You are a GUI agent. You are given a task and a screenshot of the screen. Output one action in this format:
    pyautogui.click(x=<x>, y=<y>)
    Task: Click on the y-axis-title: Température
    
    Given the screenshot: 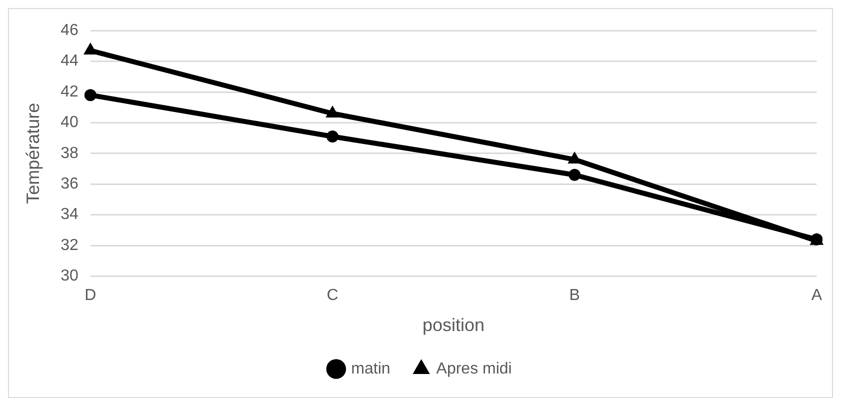 What is the action you would take?
    pyautogui.click(x=32, y=153)
    